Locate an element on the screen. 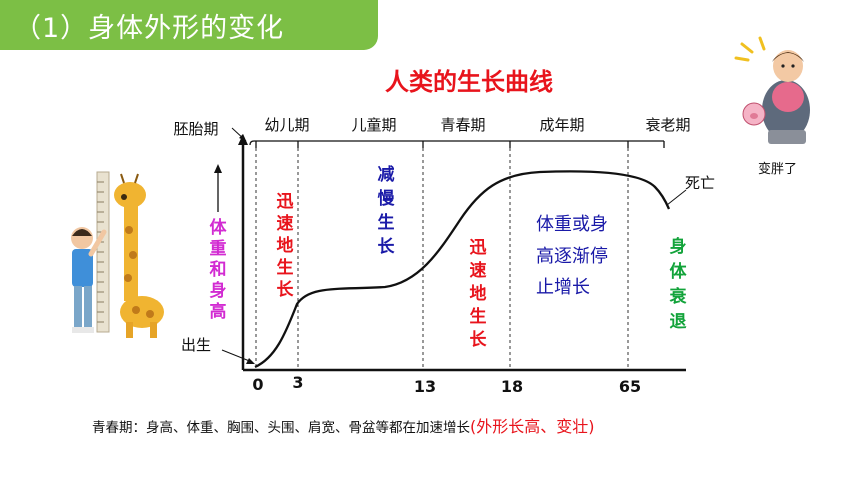 Image resolution: width=860 pixels, height=484 pixels. stage-label-old-age: 衰老期 is located at coordinates (667, 125).